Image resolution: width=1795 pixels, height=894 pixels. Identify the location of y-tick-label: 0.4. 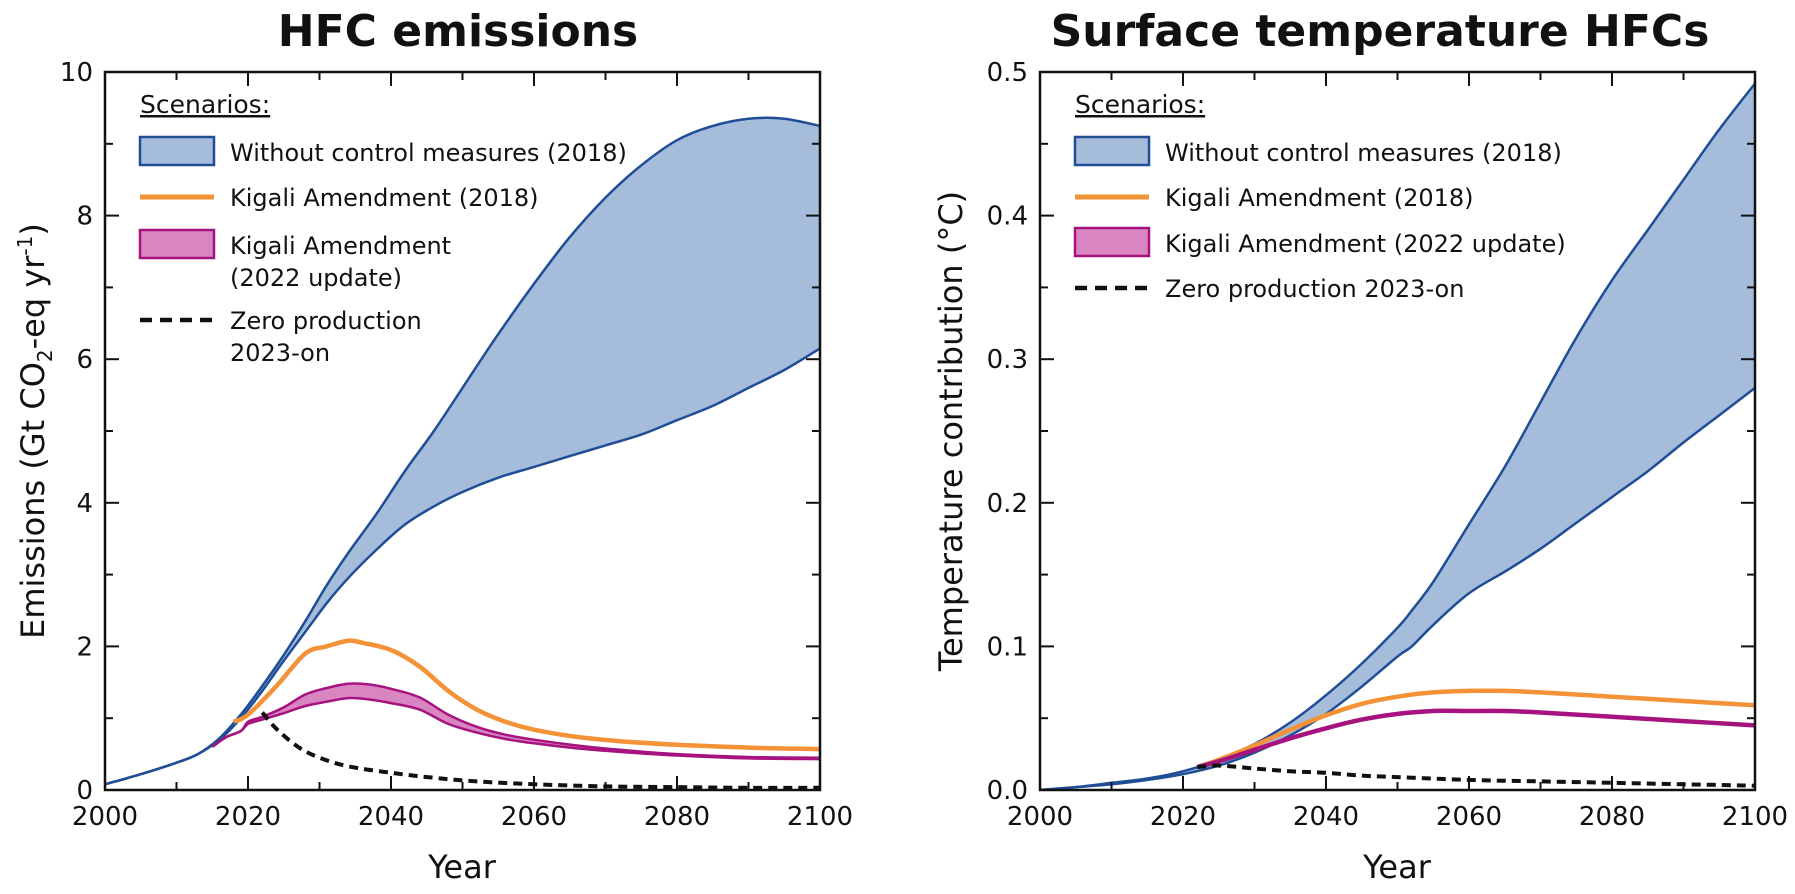
(1007, 217).